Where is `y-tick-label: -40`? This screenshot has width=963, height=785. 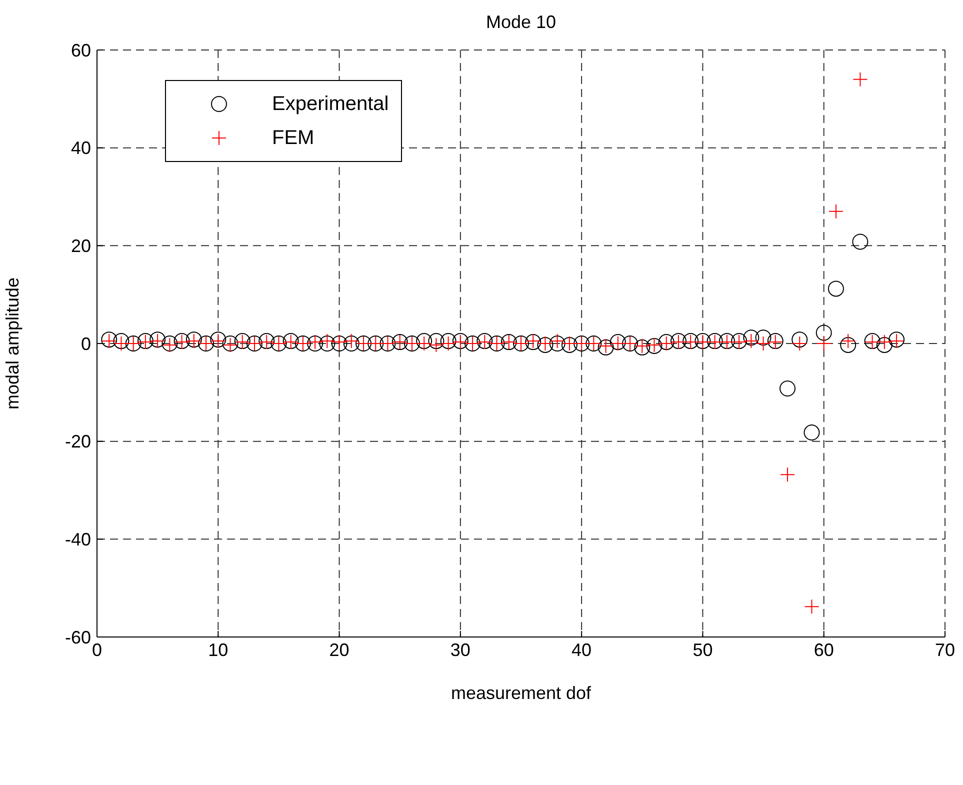
y-tick-label: -40 is located at coordinates (77, 540).